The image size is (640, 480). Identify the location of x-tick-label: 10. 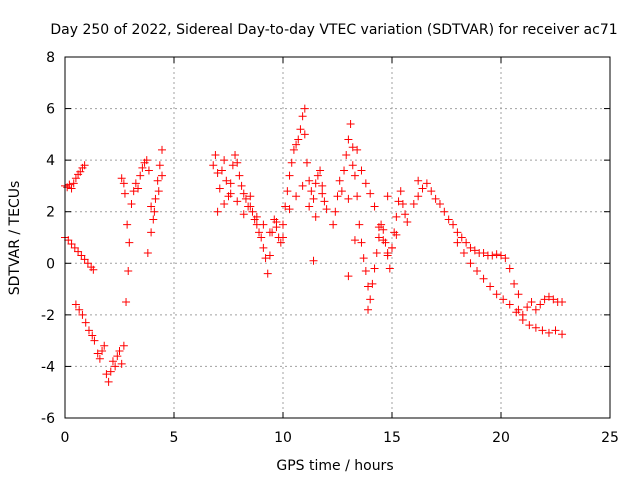
(283, 438).